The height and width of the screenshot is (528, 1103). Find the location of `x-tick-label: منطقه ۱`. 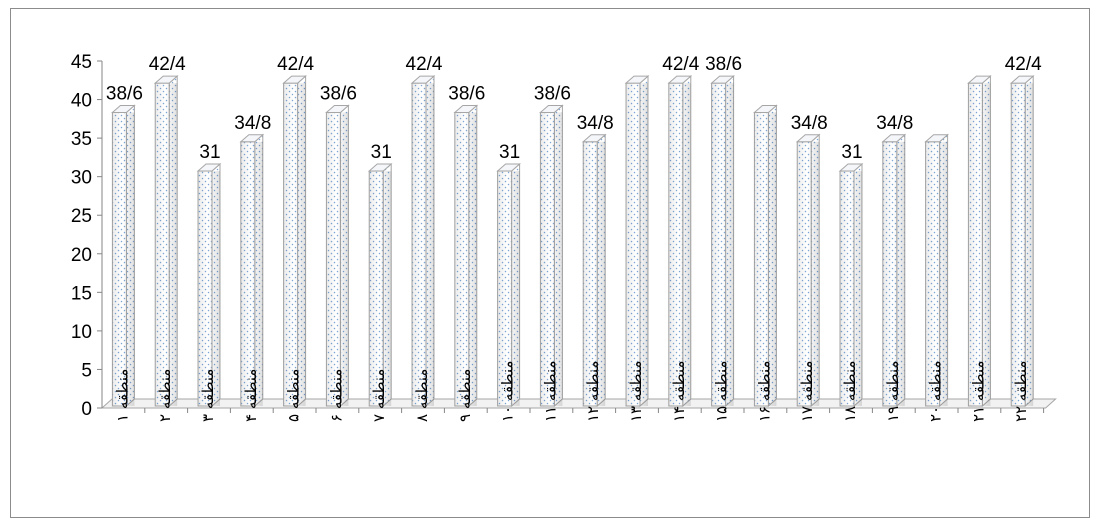

x-tick-label: منطقه ۱ is located at coordinates (122, 395).